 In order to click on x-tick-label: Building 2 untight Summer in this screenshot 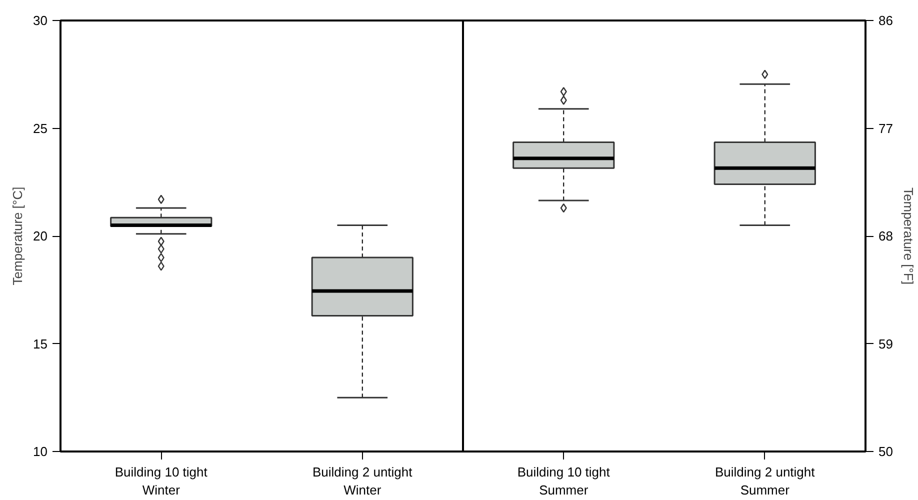, I will do `click(765, 481)`.